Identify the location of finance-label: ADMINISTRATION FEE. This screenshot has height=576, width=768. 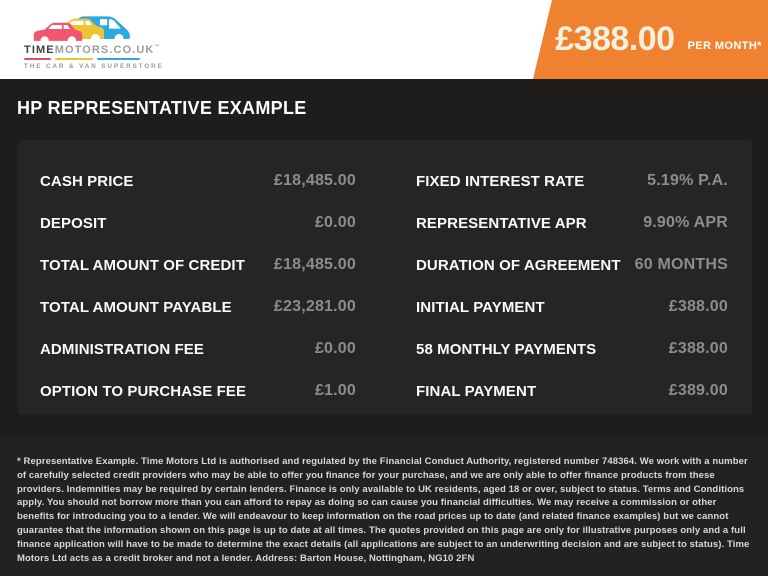
(122, 349).